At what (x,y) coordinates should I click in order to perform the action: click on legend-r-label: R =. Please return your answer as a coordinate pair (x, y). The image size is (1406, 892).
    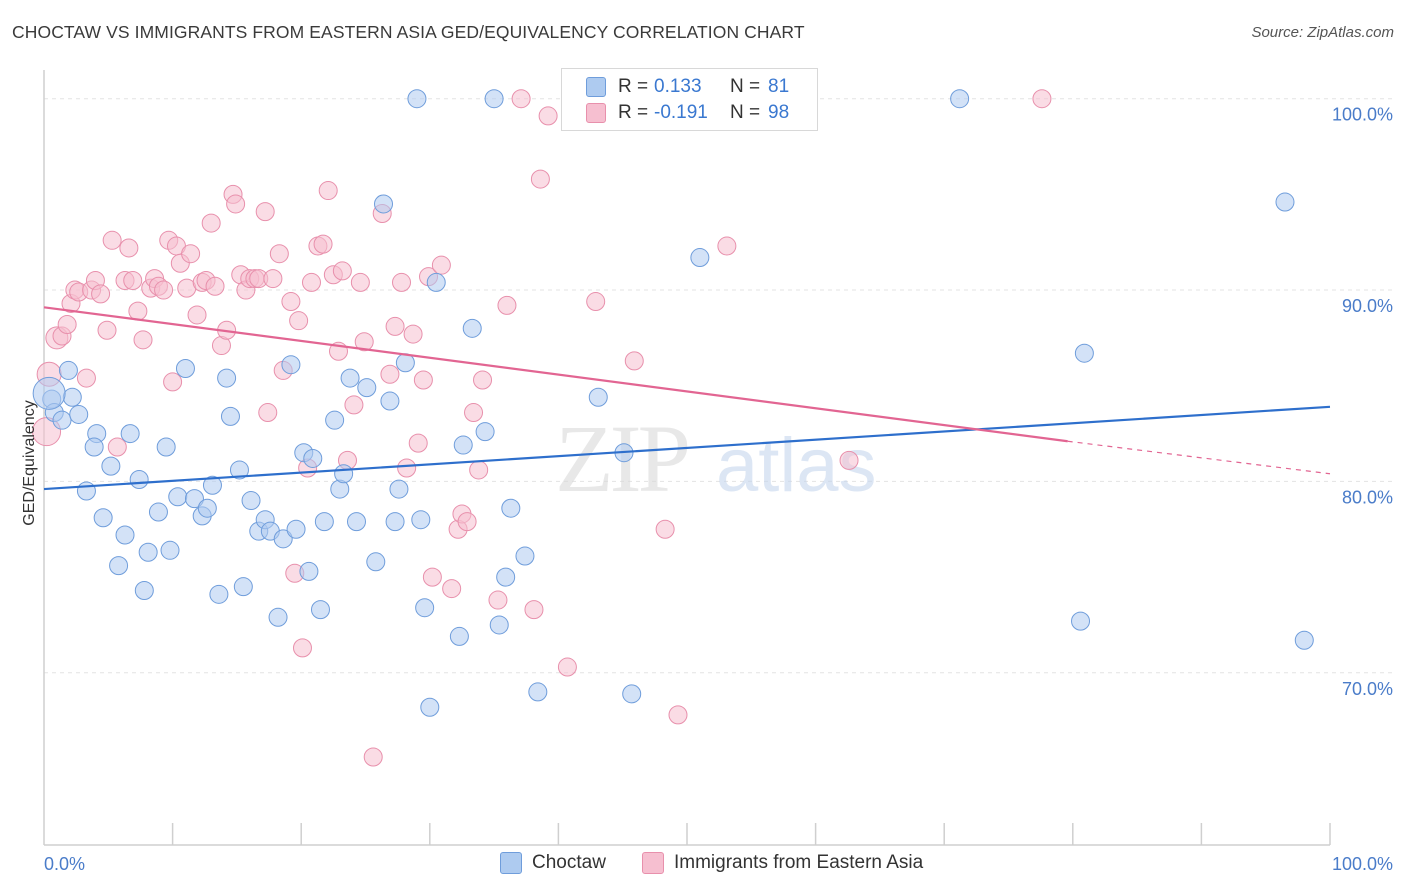
    Looking at the image, I should click on (633, 86).